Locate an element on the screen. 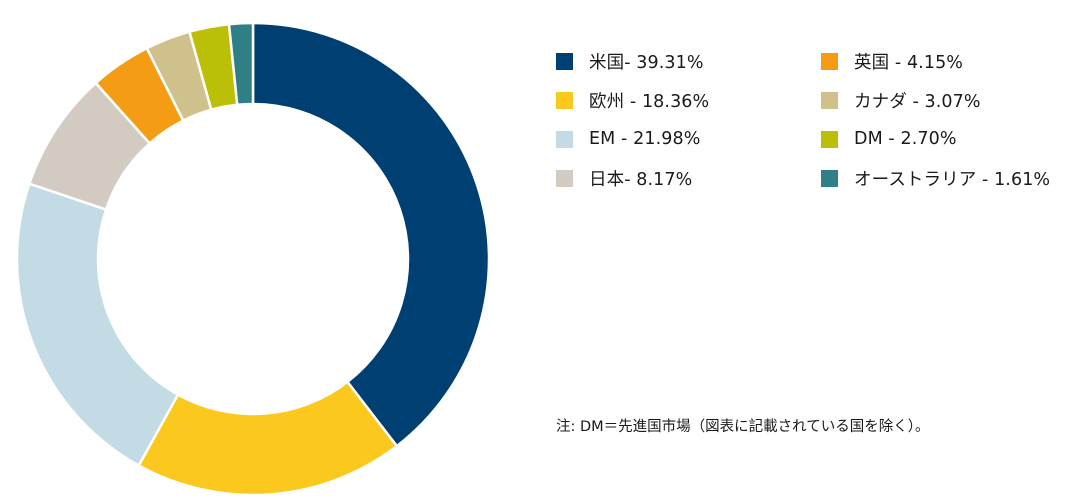  legend-label-dm: DM - 2.70% is located at coordinates (905, 139).